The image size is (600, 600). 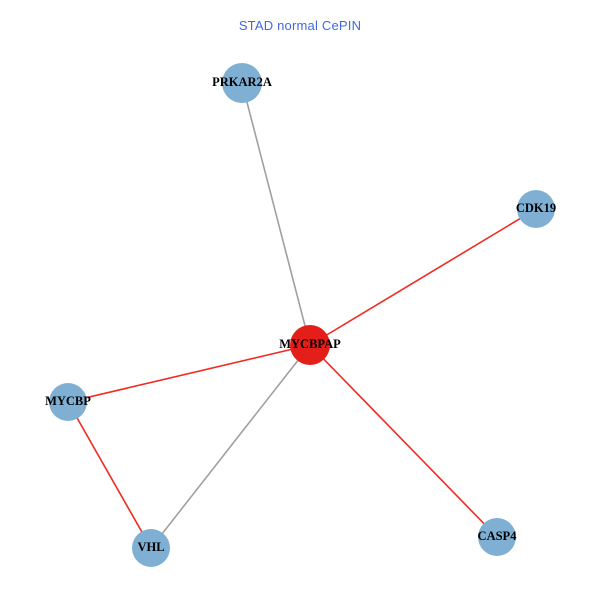 I want to click on node-circle-mycbp, so click(x=68, y=402).